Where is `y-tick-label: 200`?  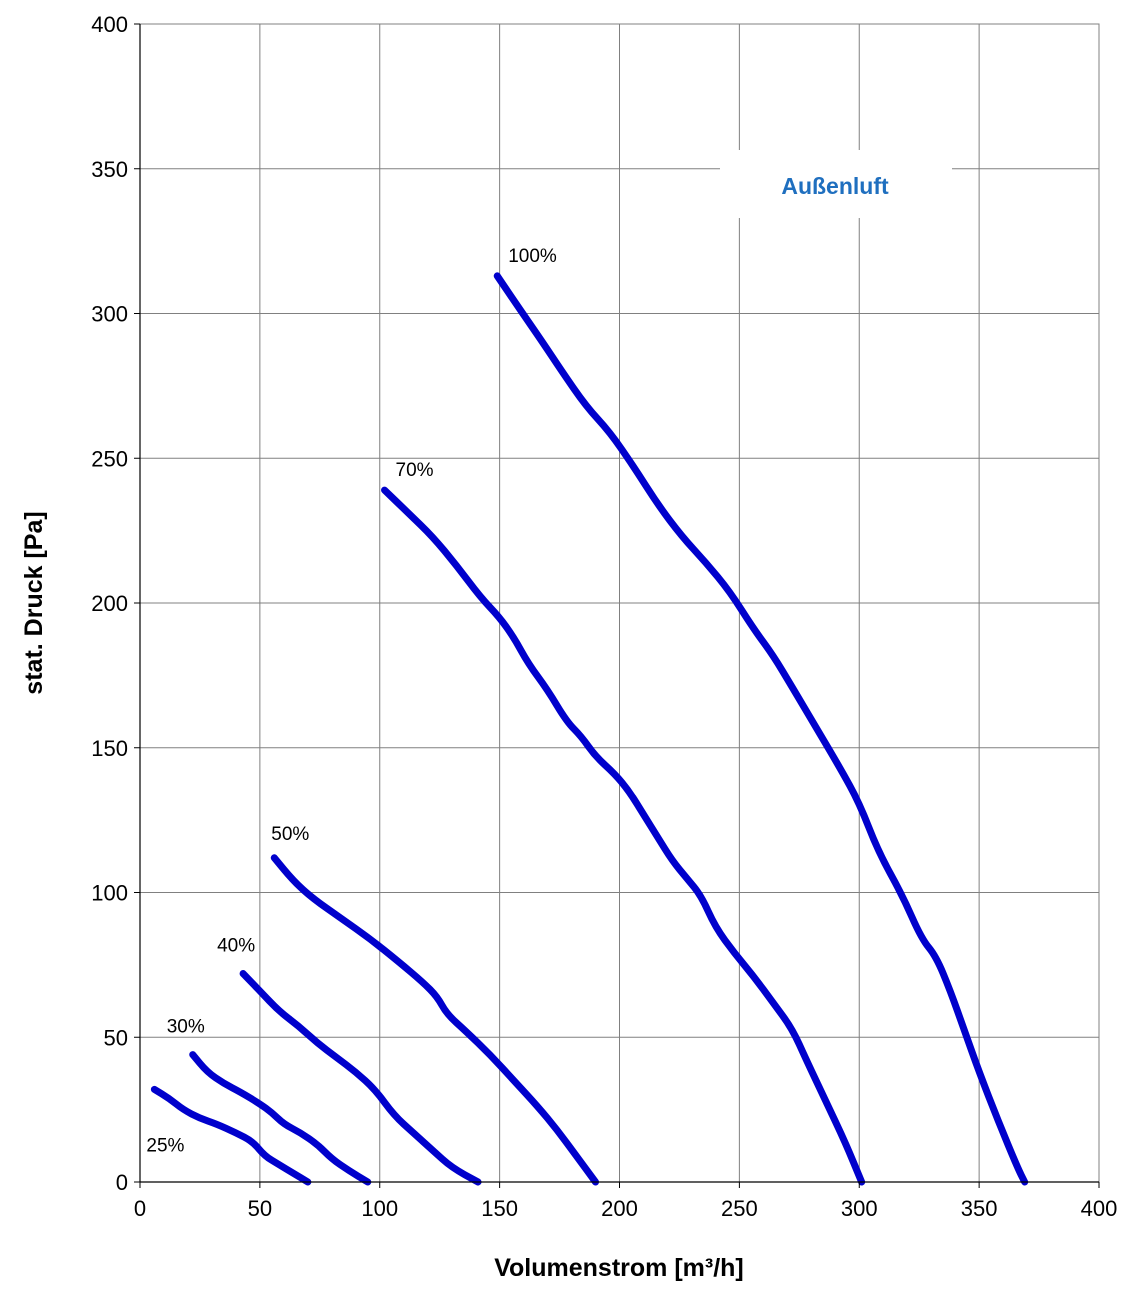 y-tick-label: 200 is located at coordinates (109, 603).